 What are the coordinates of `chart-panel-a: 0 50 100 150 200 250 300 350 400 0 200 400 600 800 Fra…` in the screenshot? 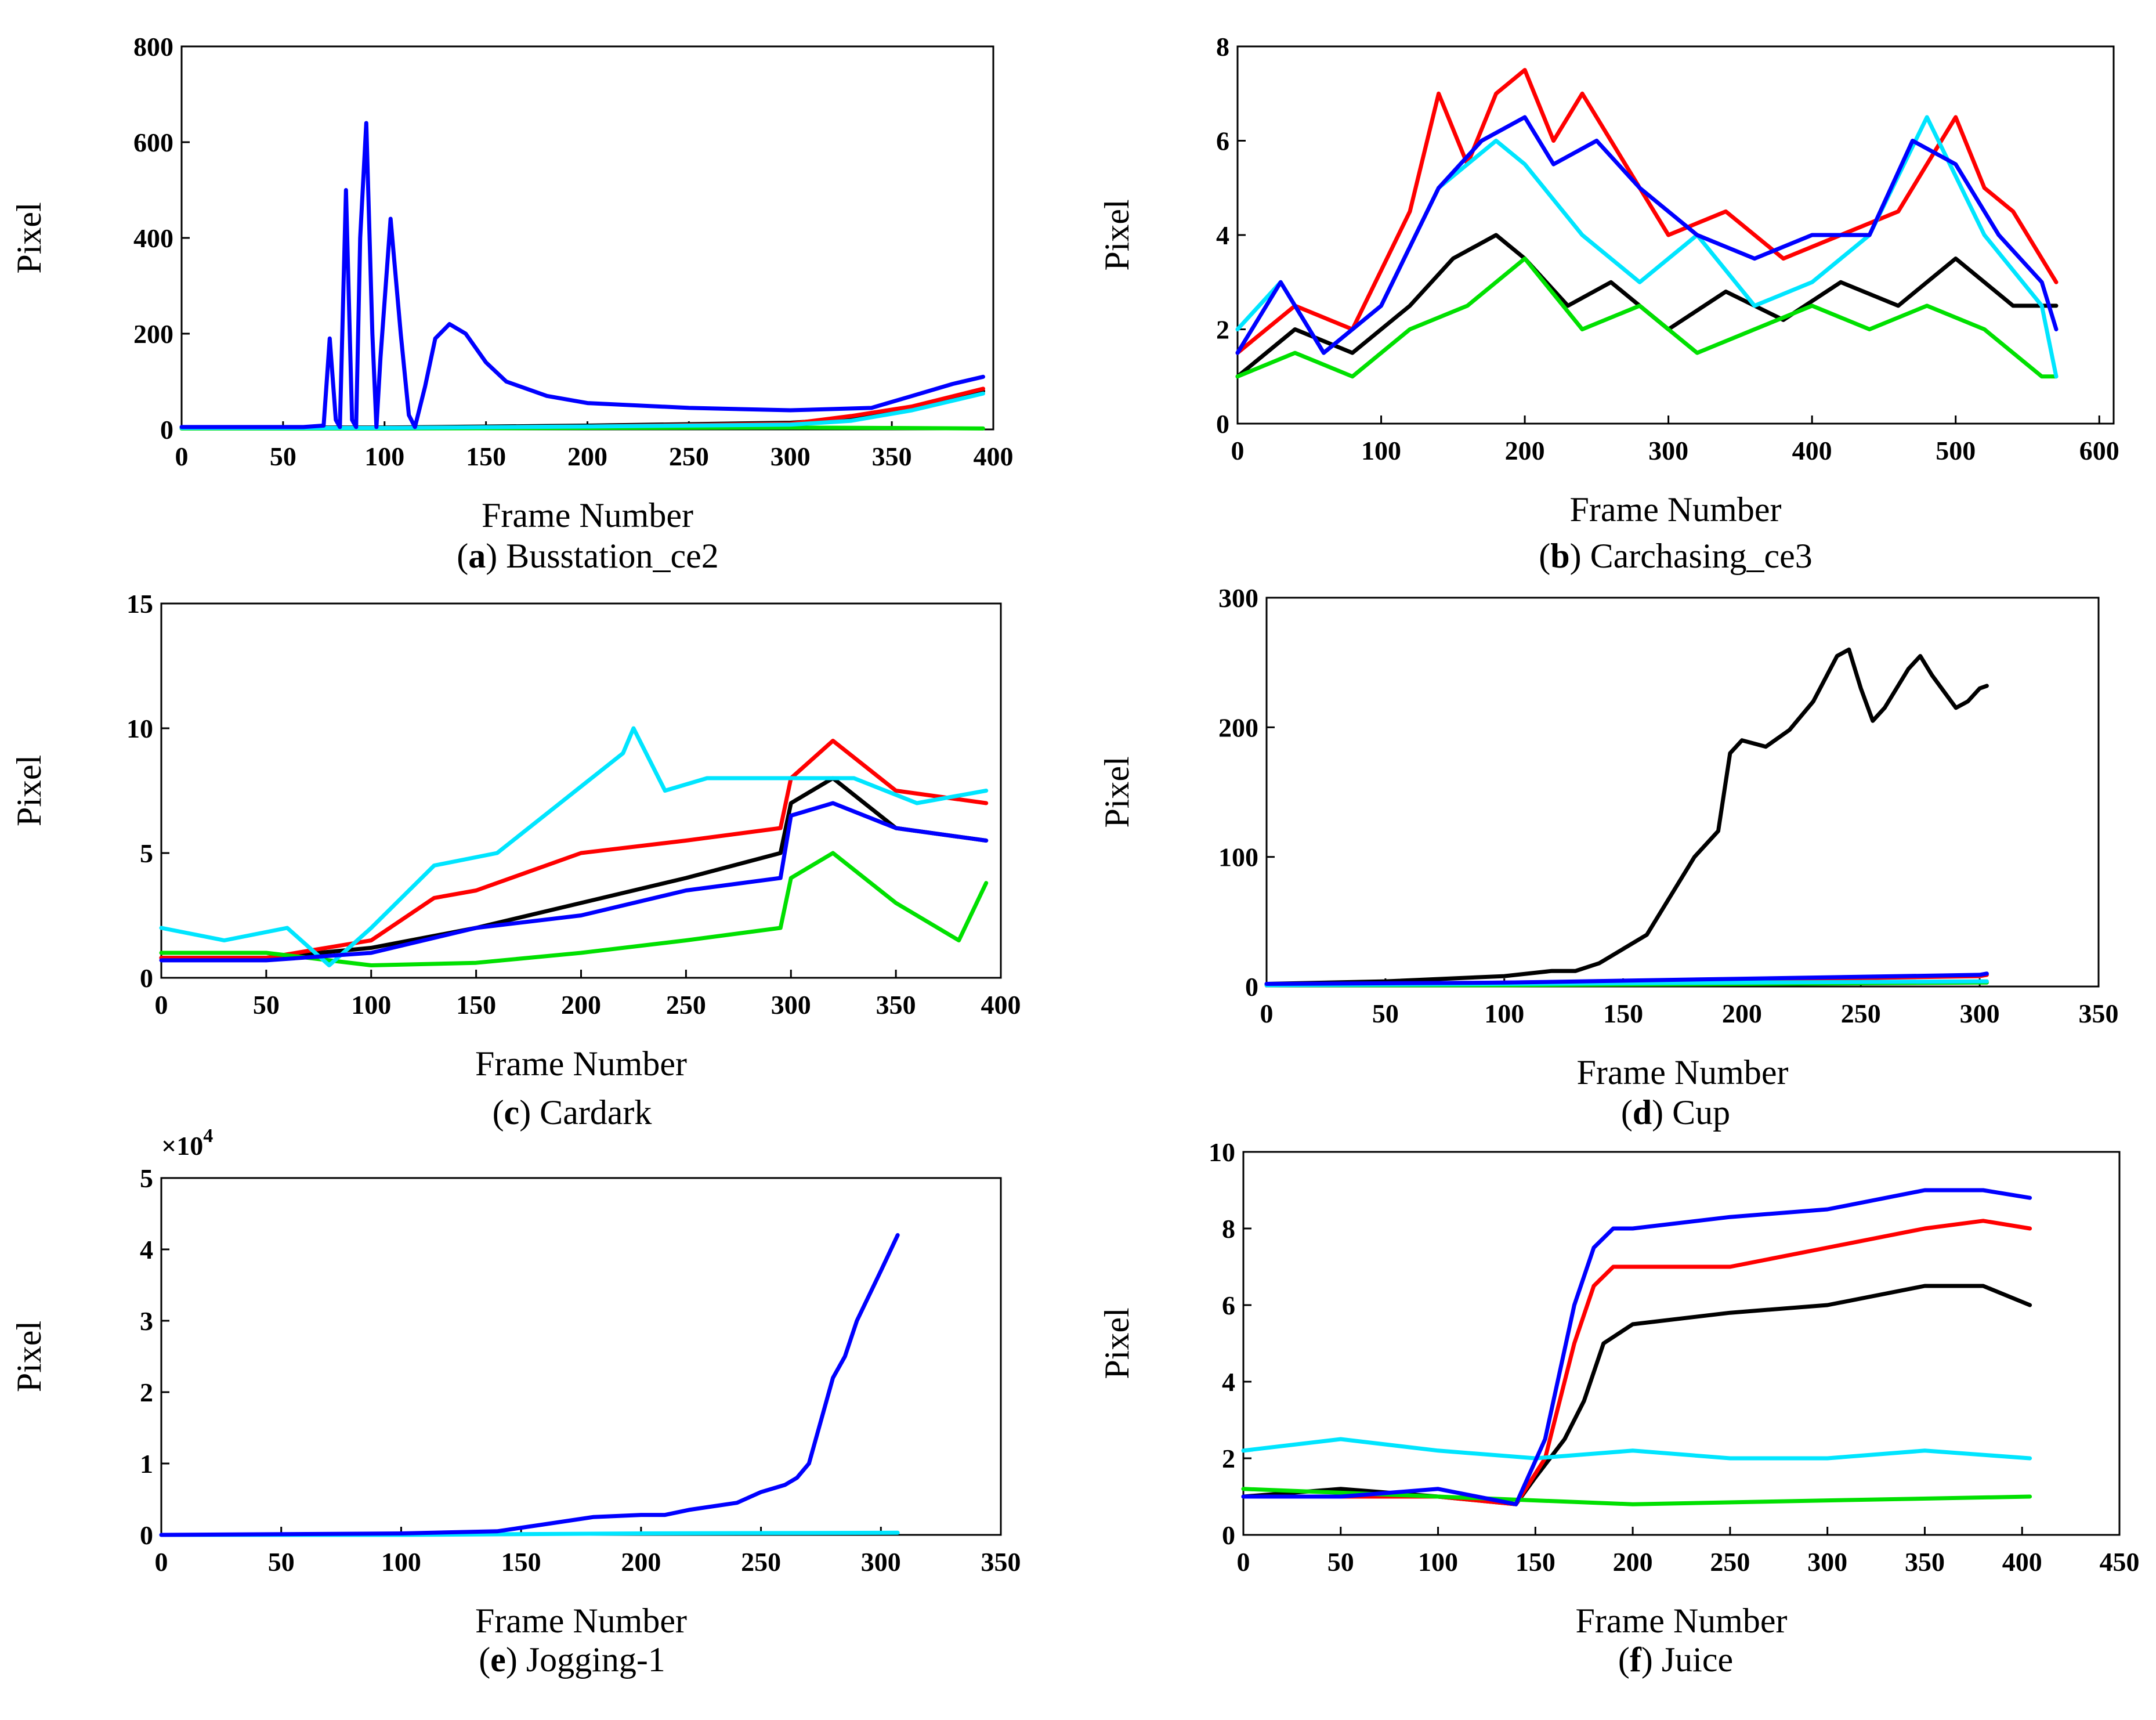 It's located at (512, 304).